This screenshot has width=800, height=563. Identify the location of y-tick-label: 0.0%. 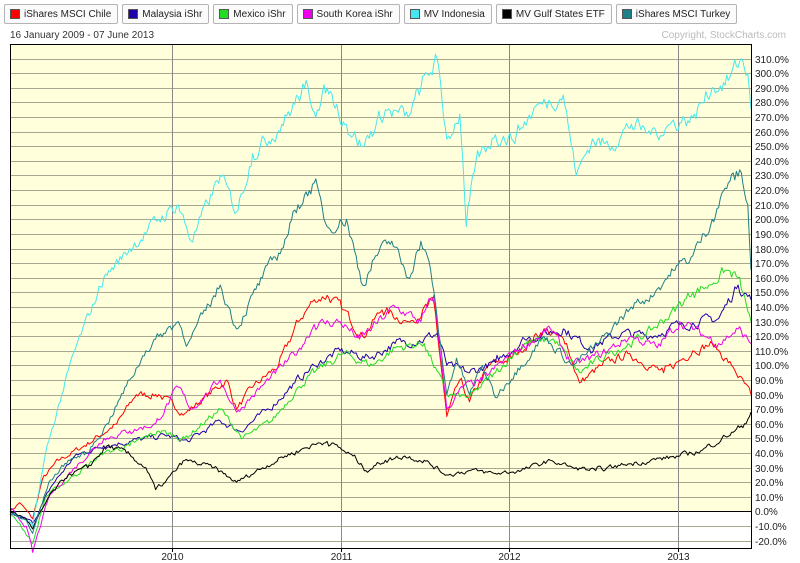
(766, 512).